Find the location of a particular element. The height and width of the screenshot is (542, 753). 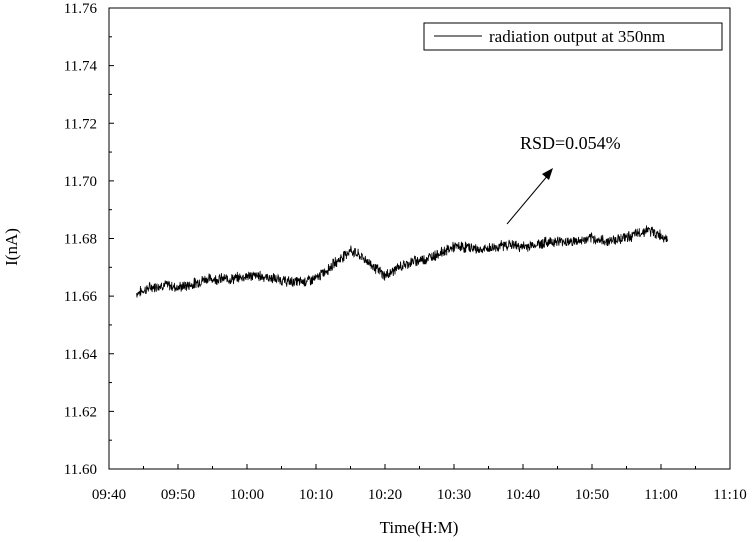

x-tick-label: 11:00 is located at coordinates (661, 495).